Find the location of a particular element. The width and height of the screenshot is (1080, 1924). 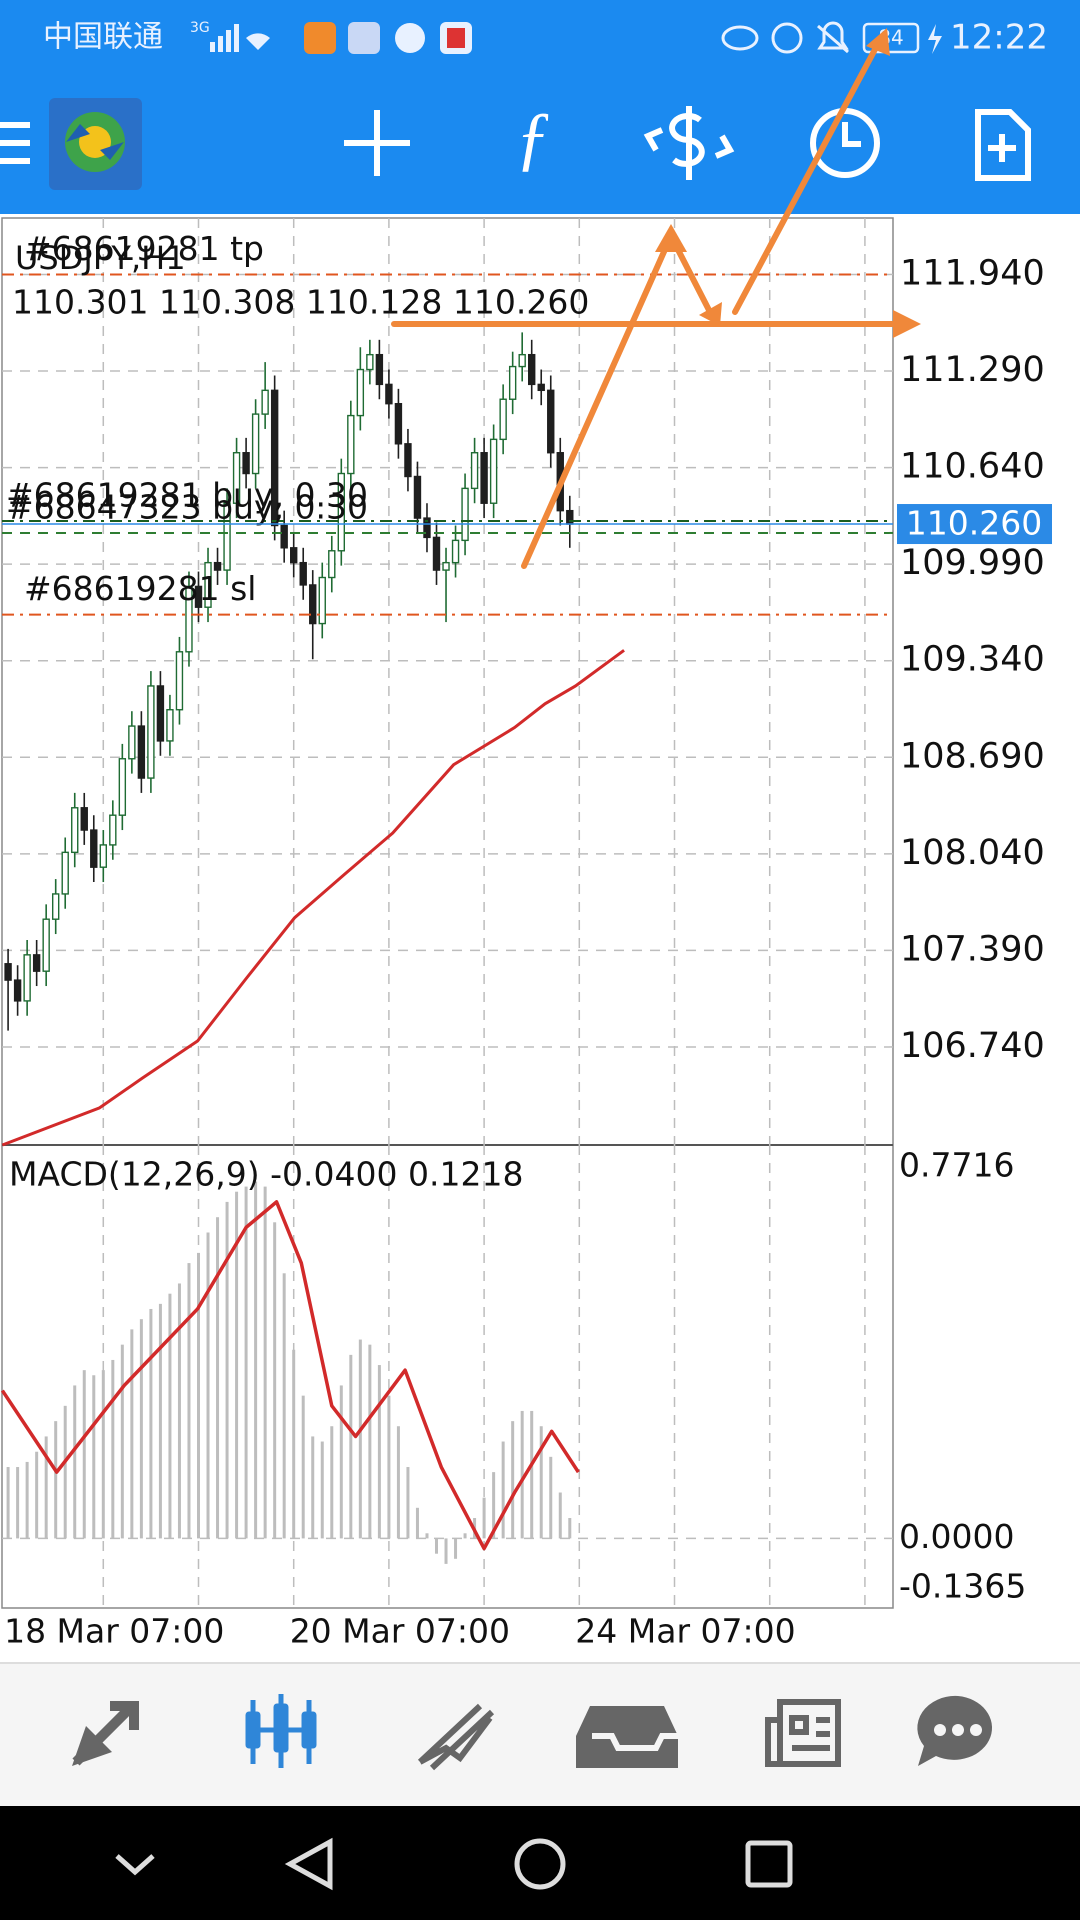

indicators-button: ƒ is located at coordinates (533, 138).